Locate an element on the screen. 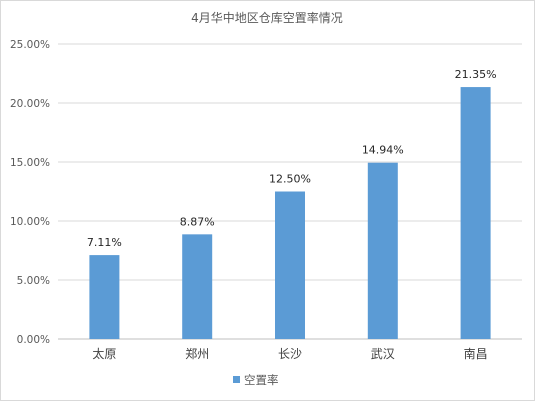  x-tick-label: 武汉 is located at coordinates (383, 354).